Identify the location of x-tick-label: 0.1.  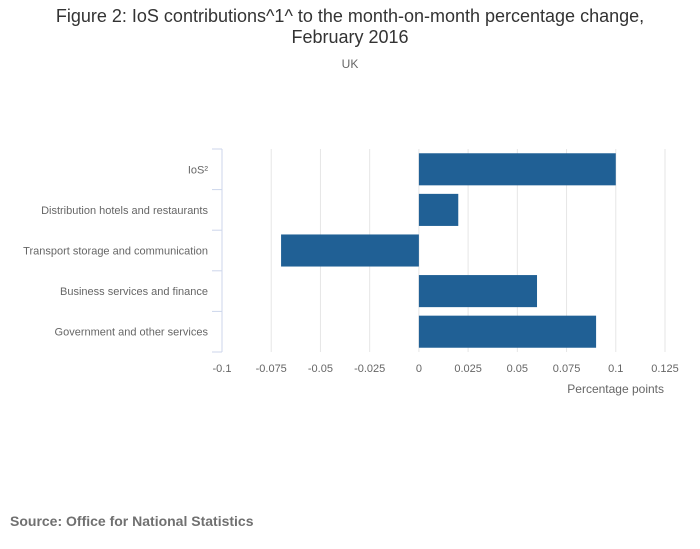
(615, 369).